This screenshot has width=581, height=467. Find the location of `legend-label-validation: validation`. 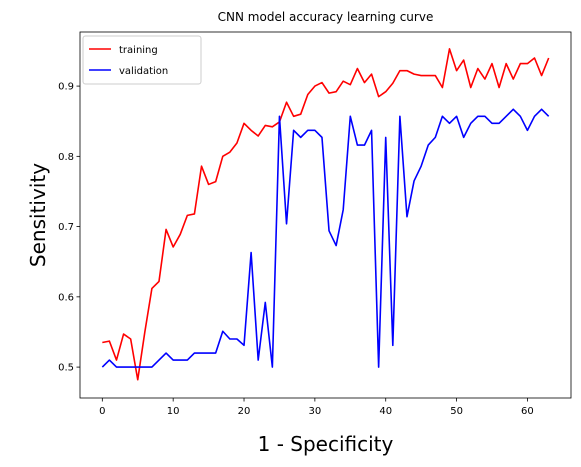

legend-label-validation: validation is located at coordinates (143, 71).